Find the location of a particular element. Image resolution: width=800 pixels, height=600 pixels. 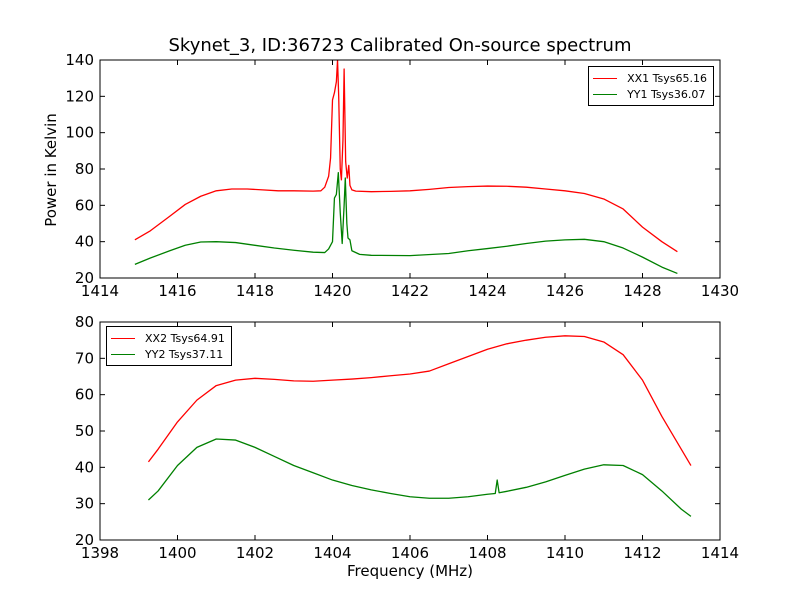

legend-label-xx2: XX2 Tsys64.91 is located at coordinates (185, 338).